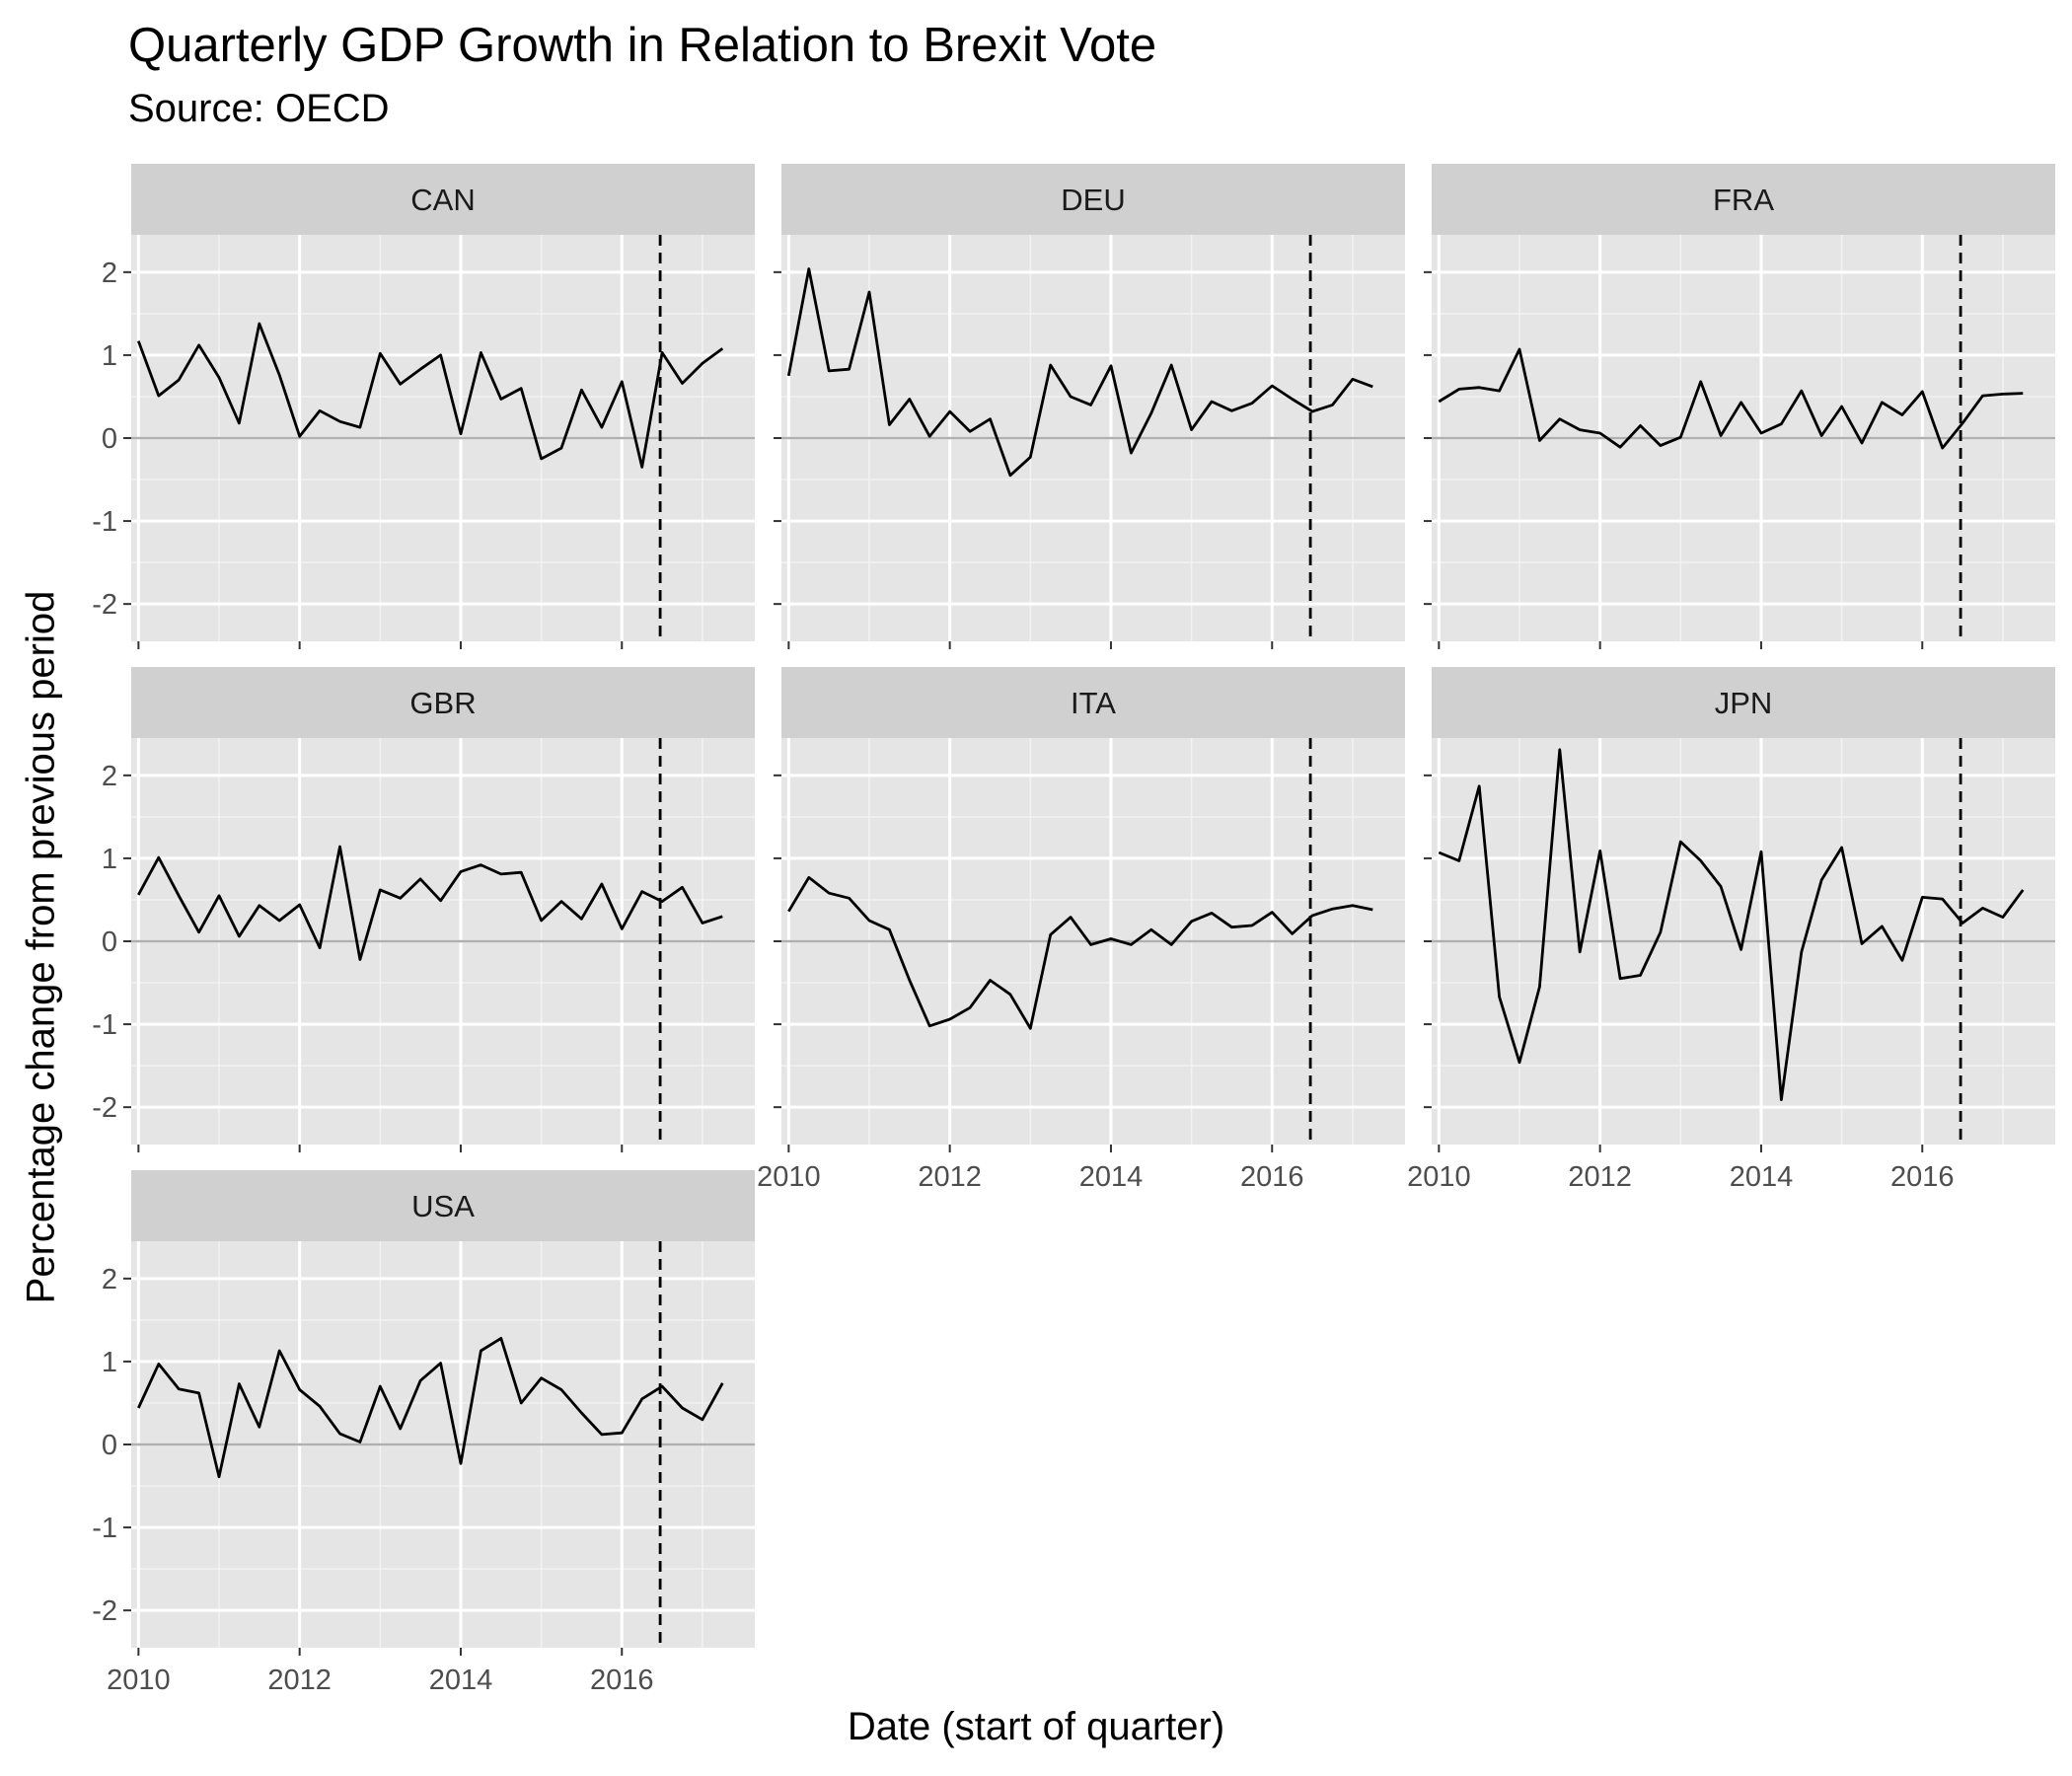 This screenshot has width=2072, height=1776. Describe the element at coordinates (1732, 925) in the screenshot. I see `series-line-jpn` at that location.